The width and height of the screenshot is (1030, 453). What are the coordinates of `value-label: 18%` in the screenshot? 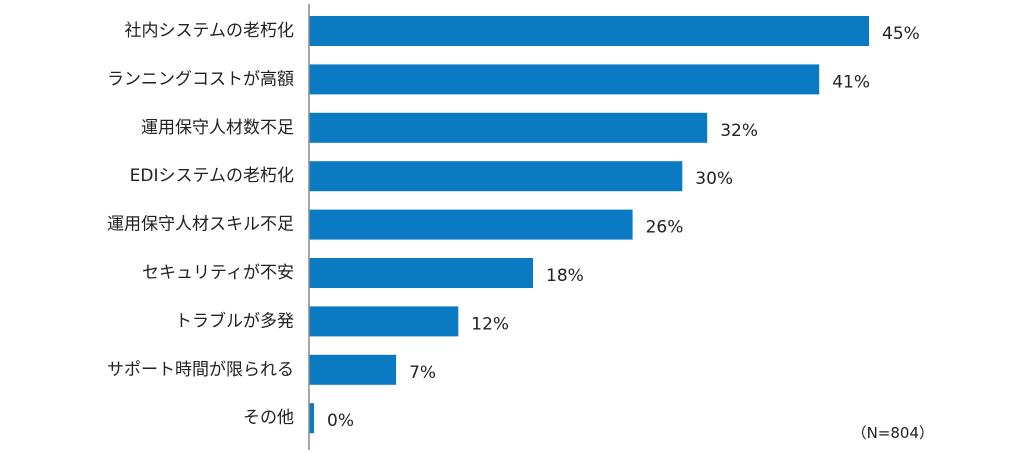 It's located at (565, 276).